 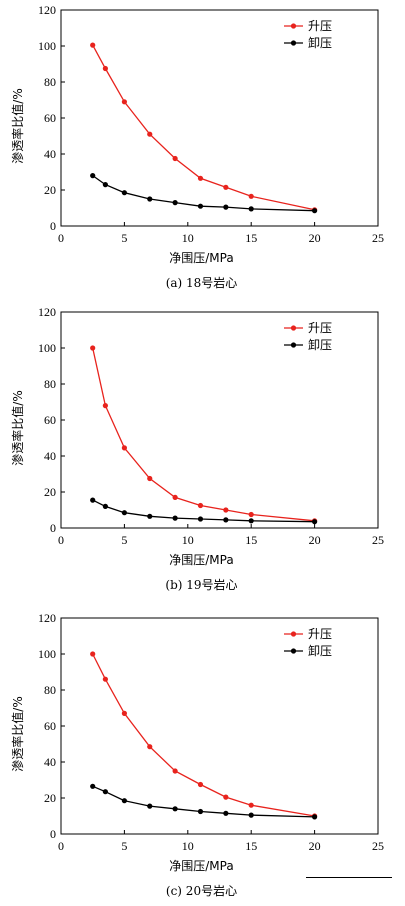 I want to click on footnote-rule, so click(x=349, y=877).